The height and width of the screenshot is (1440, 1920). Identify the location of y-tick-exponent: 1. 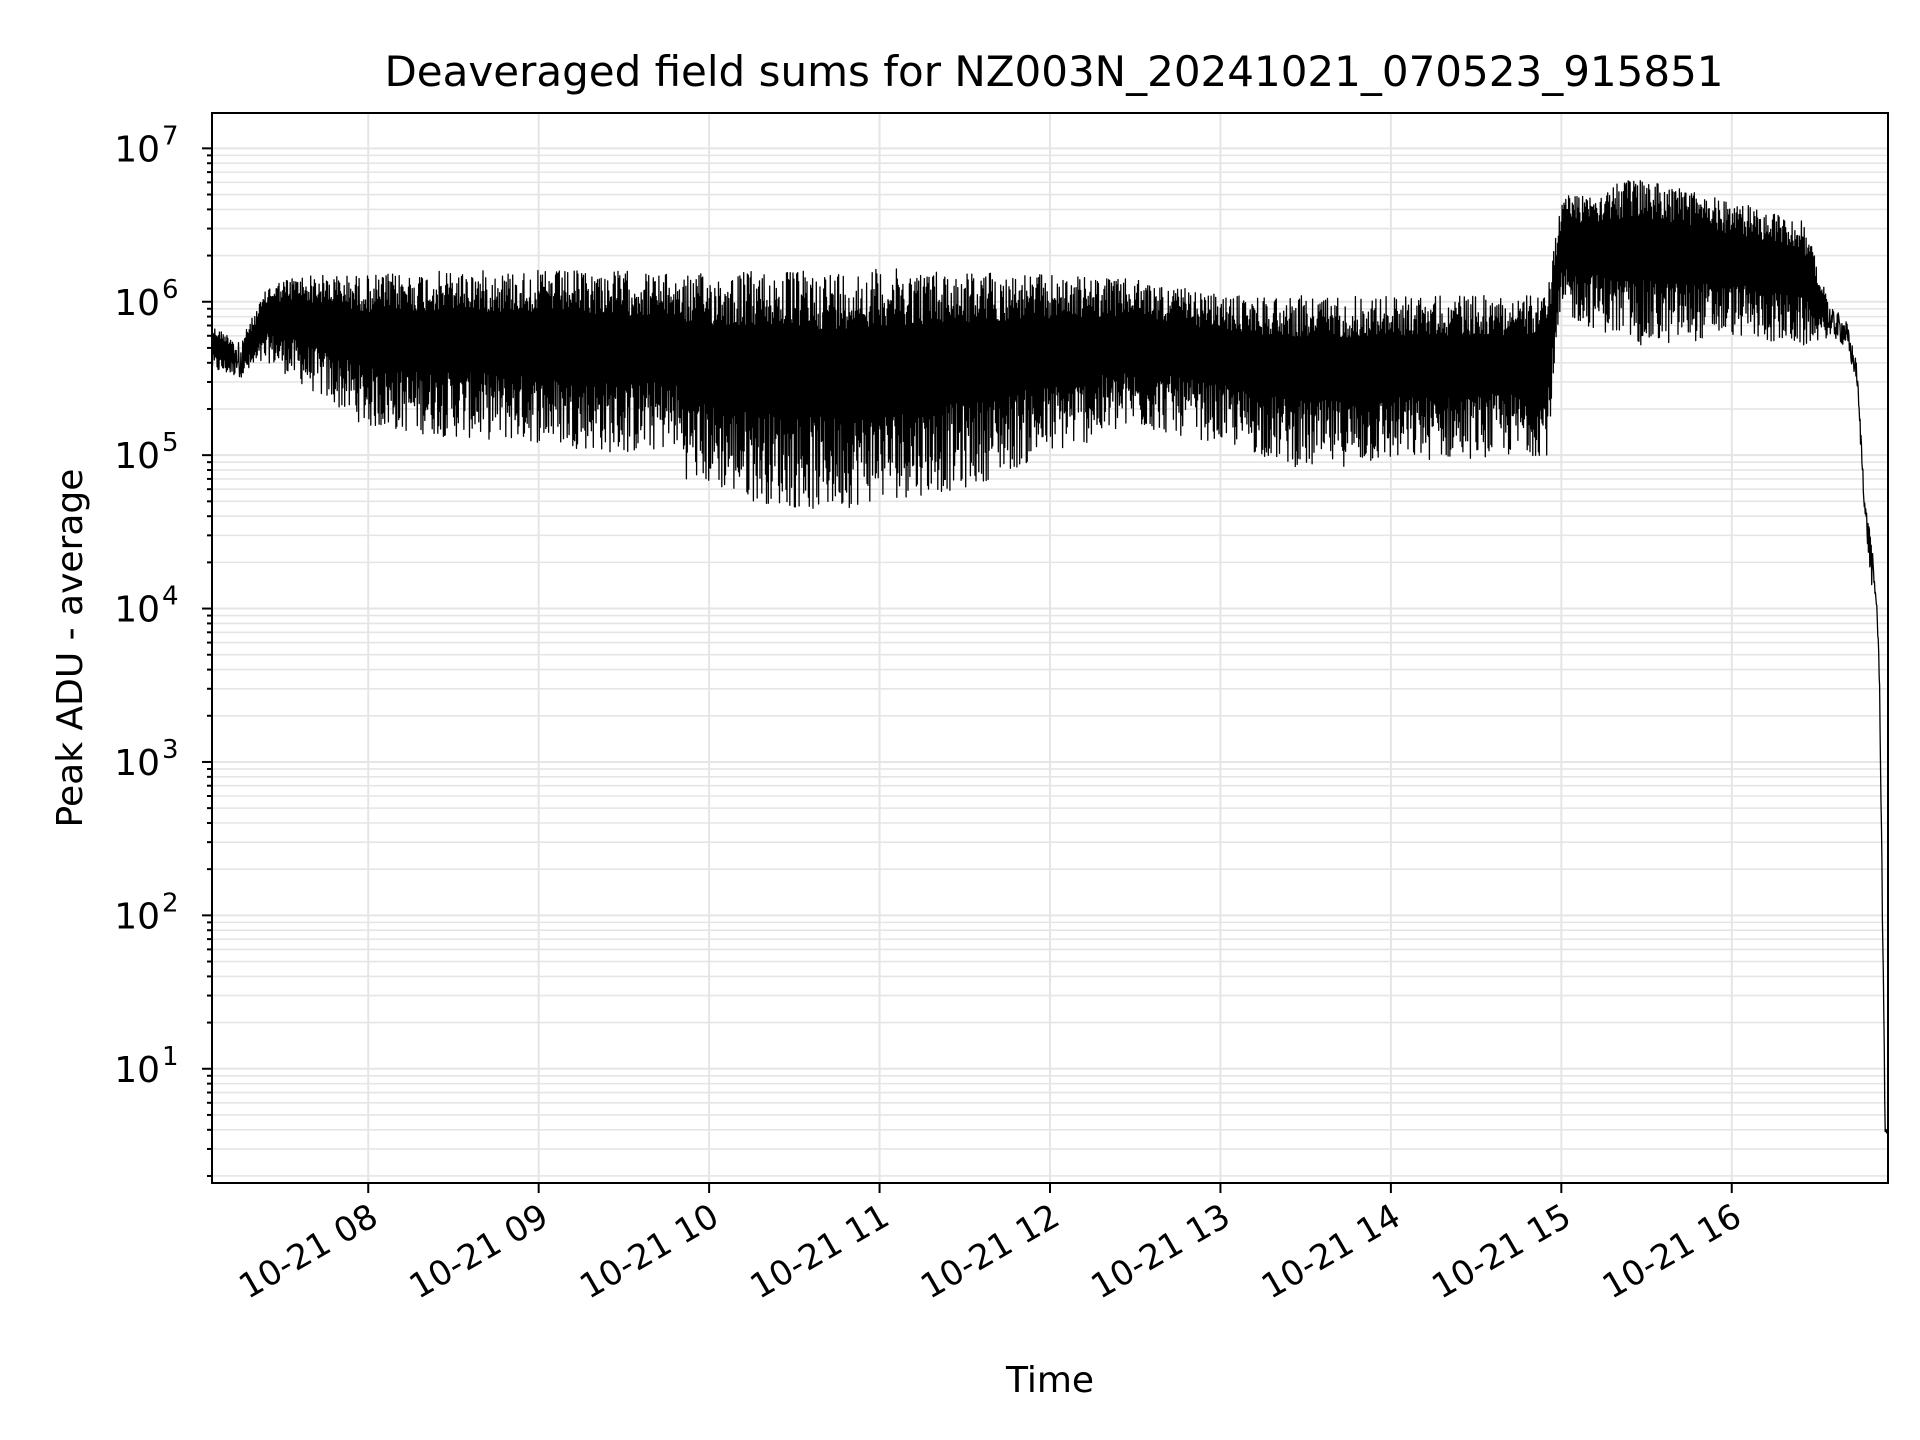
(170, 1057).